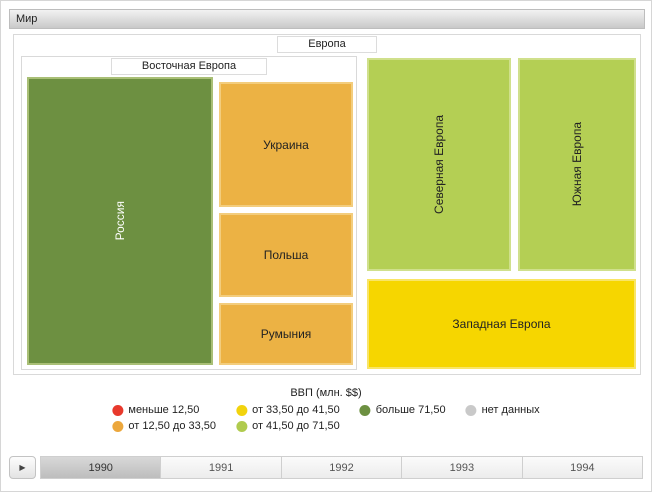 Image resolution: width=652 pixels, height=492 pixels. I want to click on timeline-years: 1990 1991 1992 1993 1994, so click(342, 467).